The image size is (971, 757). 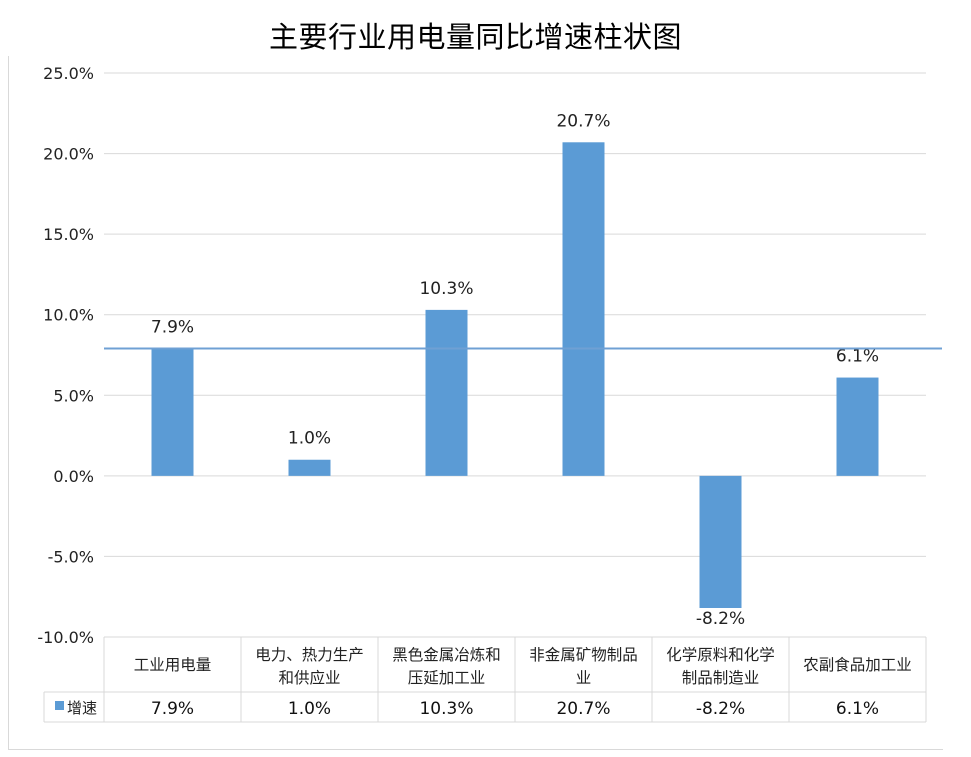 What do you see at coordinates (446, 709) in the screenshot?
I see `table-value: 10.3%` at bounding box center [446, 709].